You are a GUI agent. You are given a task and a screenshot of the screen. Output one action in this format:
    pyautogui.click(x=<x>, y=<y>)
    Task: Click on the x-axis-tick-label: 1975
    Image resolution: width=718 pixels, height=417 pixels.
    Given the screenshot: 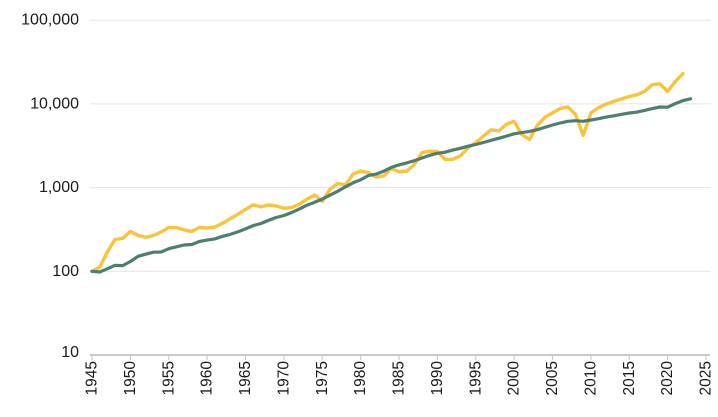 What is the action you would take?
    pyautogui.click(x=322, y=378)
    